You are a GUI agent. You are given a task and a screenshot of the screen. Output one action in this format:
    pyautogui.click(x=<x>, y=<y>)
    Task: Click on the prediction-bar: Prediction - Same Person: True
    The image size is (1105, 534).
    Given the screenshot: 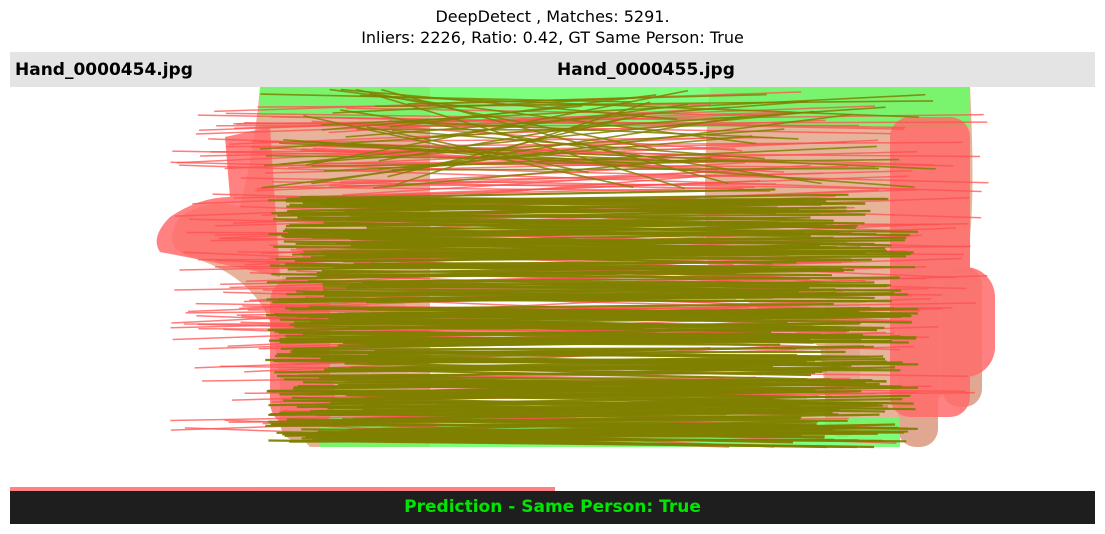 What is the action you would take?
    pyautogui.click(x=552, y=507)
    